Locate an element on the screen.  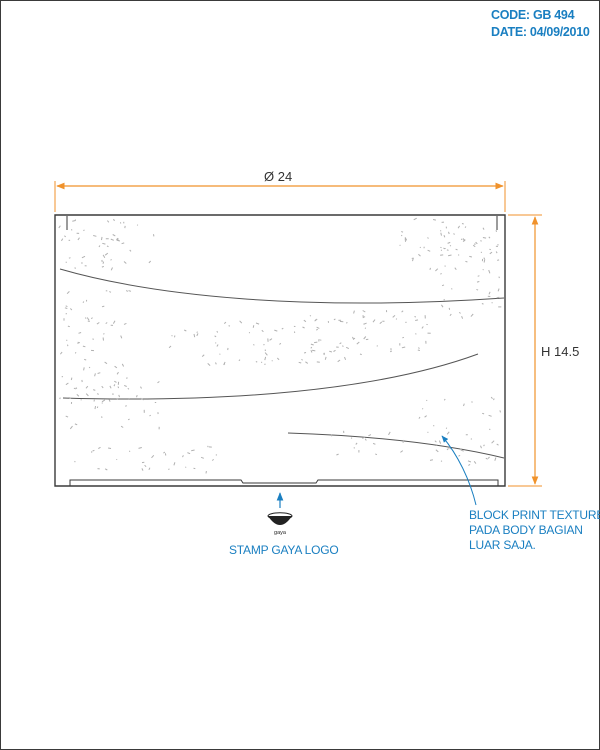
texture-note-line-1: BLOCK PRINT TEXTURE is located at coordinates (534, 515).